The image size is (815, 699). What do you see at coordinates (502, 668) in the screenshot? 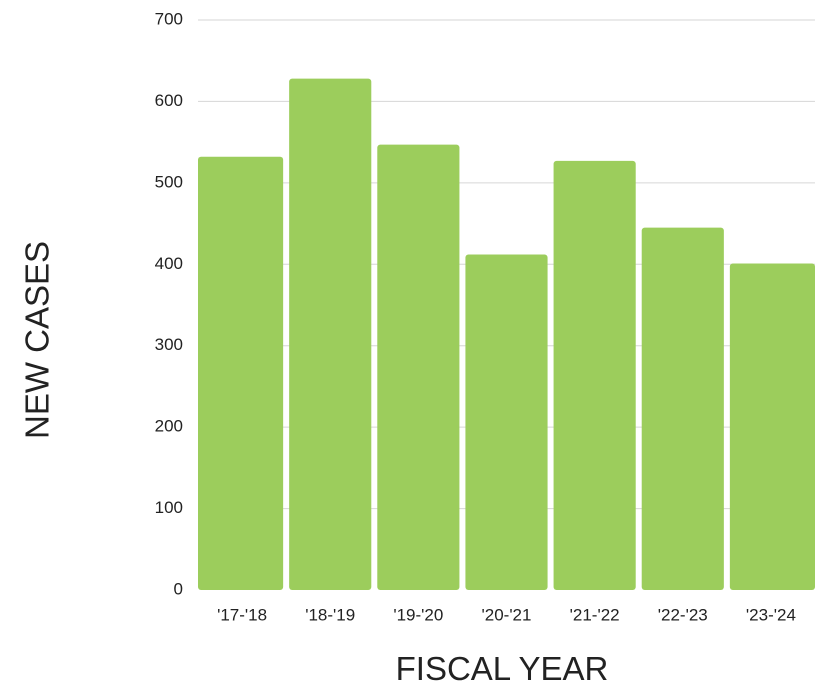
I see `x-axis-title: FISCAL YEAR` at bounding box center [502, 668].